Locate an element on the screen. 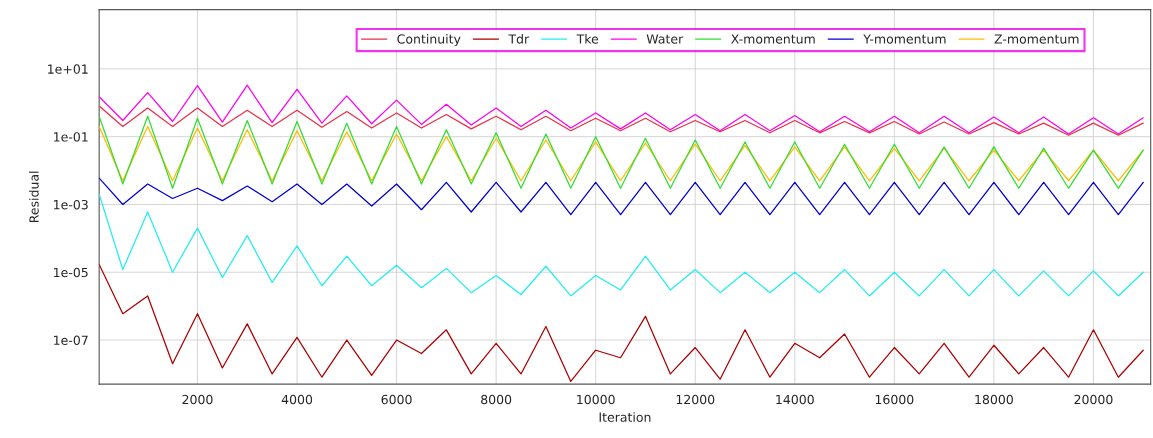  y-tick-label: 1e-01 is located at coordinates (71, 137).